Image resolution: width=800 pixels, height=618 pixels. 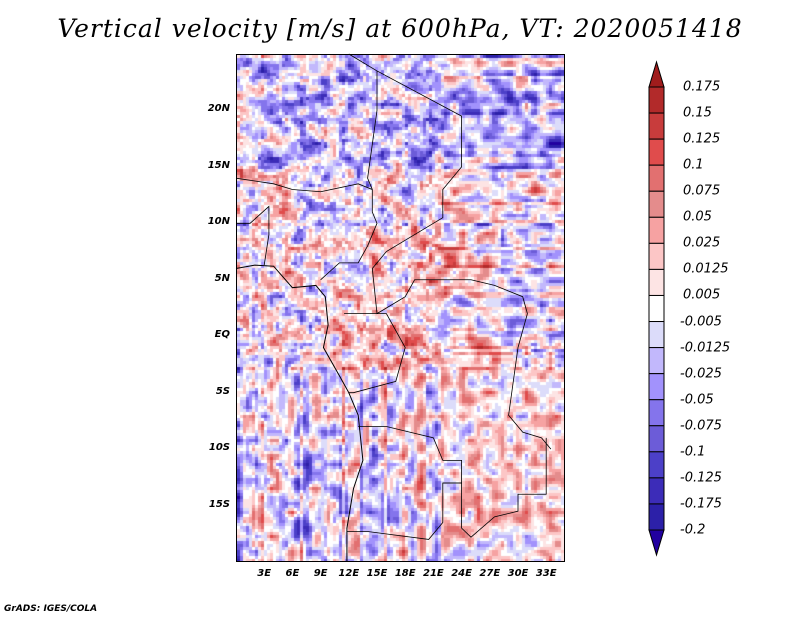 What do you see at coordinates (697, 217) in the screenshot?
I see `colorbar-label: 0.05` at bounding box center [697, 217].